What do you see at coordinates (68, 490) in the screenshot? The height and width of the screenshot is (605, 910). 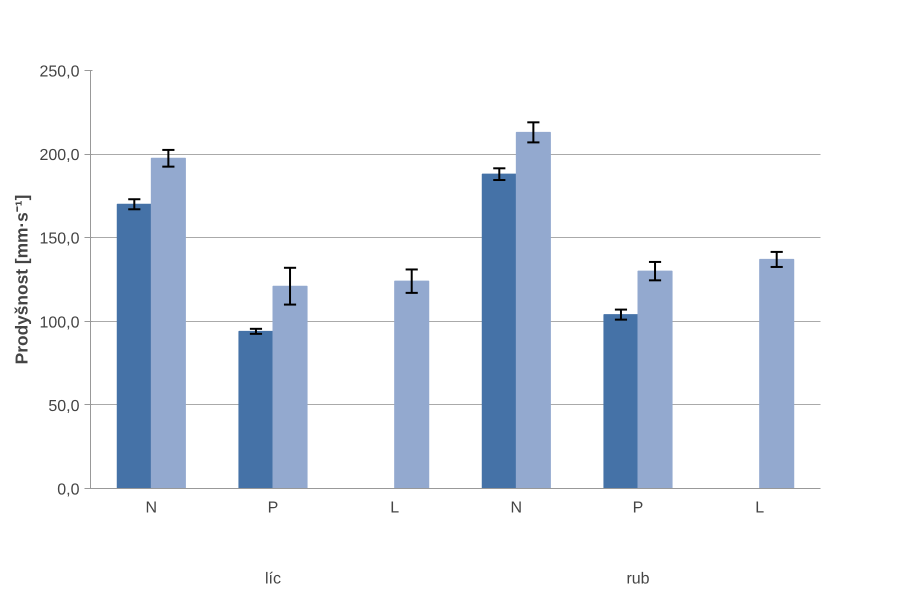 I see `y-tick-label: 0,0` at bounding box center [68, 490].